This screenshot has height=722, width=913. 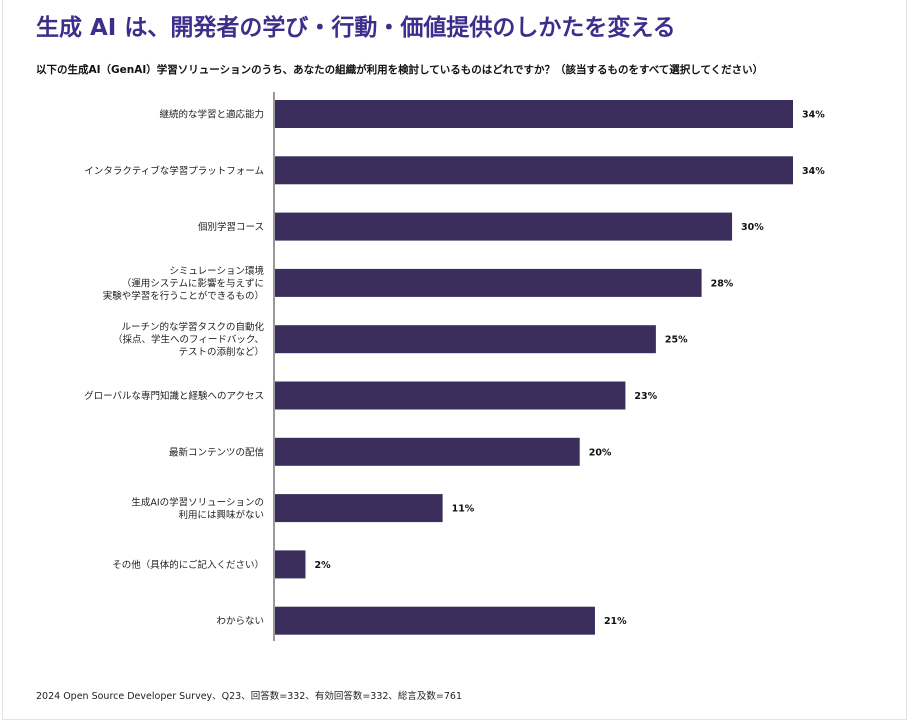 I want to click on category-label-line: インタラクティブな学習プラットフォーム, so click(x=174, y=171).